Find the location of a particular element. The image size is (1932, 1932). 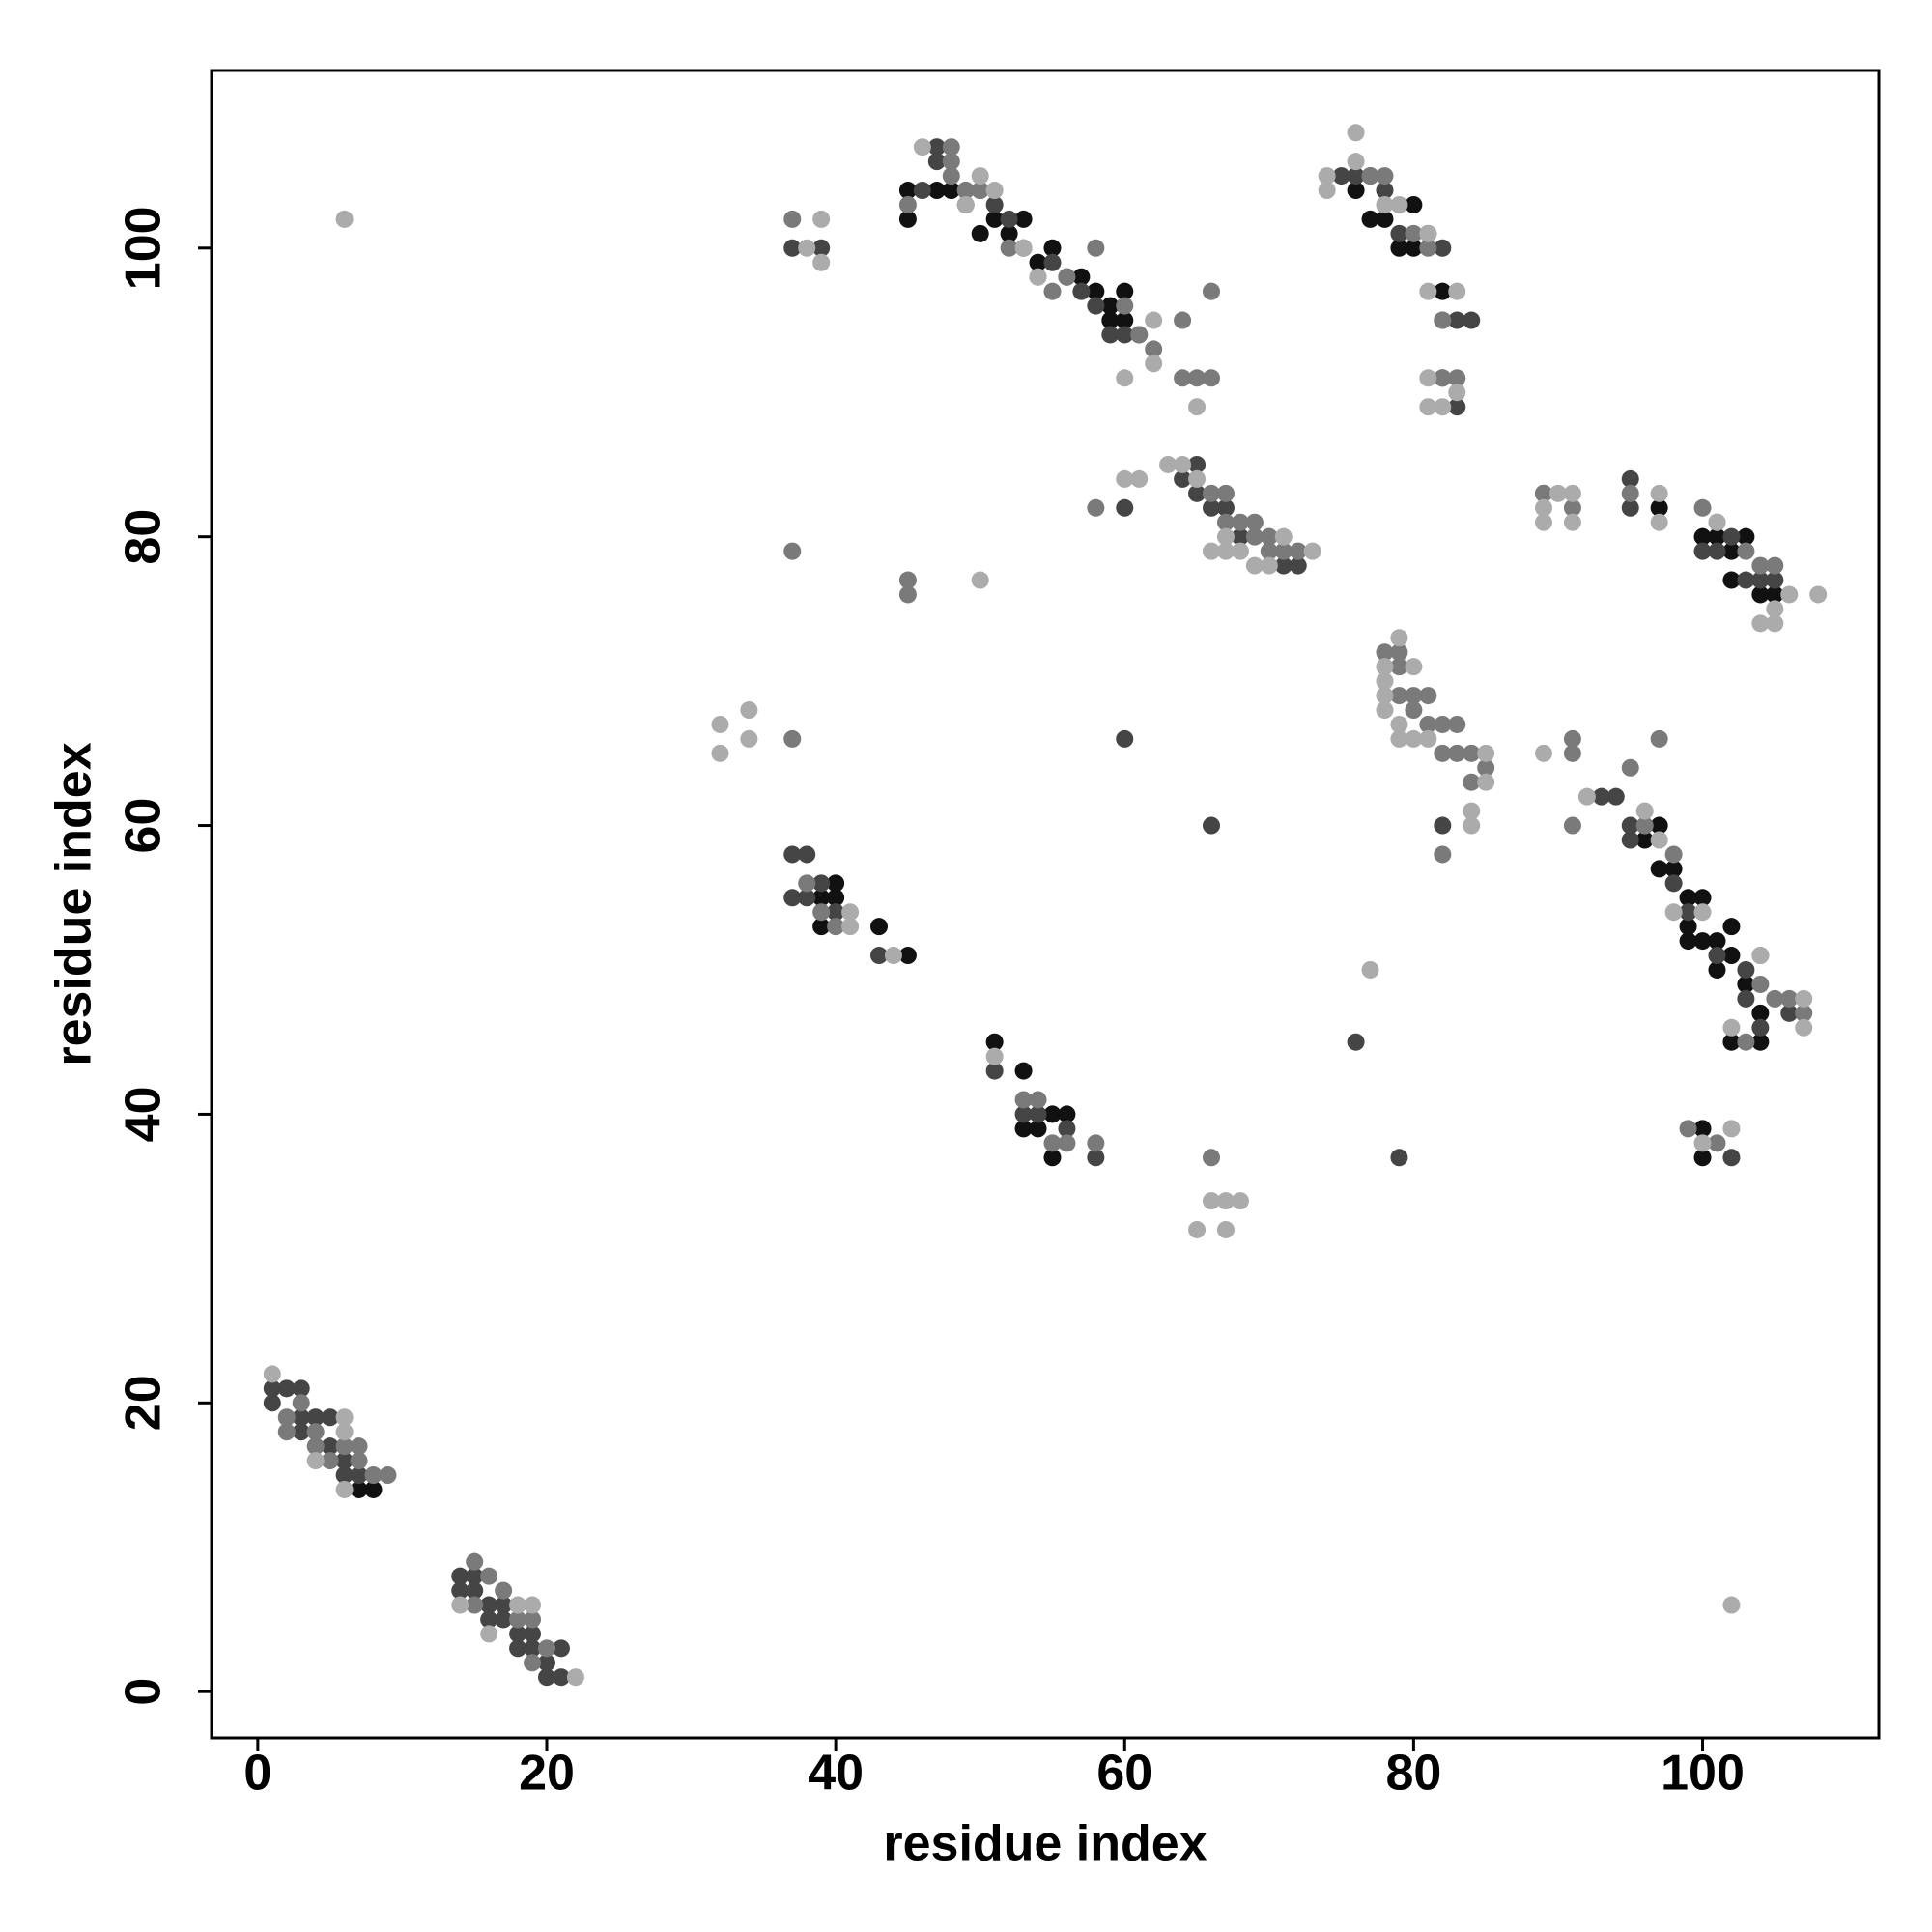

y-tick-label: 80 is located at coordinates (144, 537).